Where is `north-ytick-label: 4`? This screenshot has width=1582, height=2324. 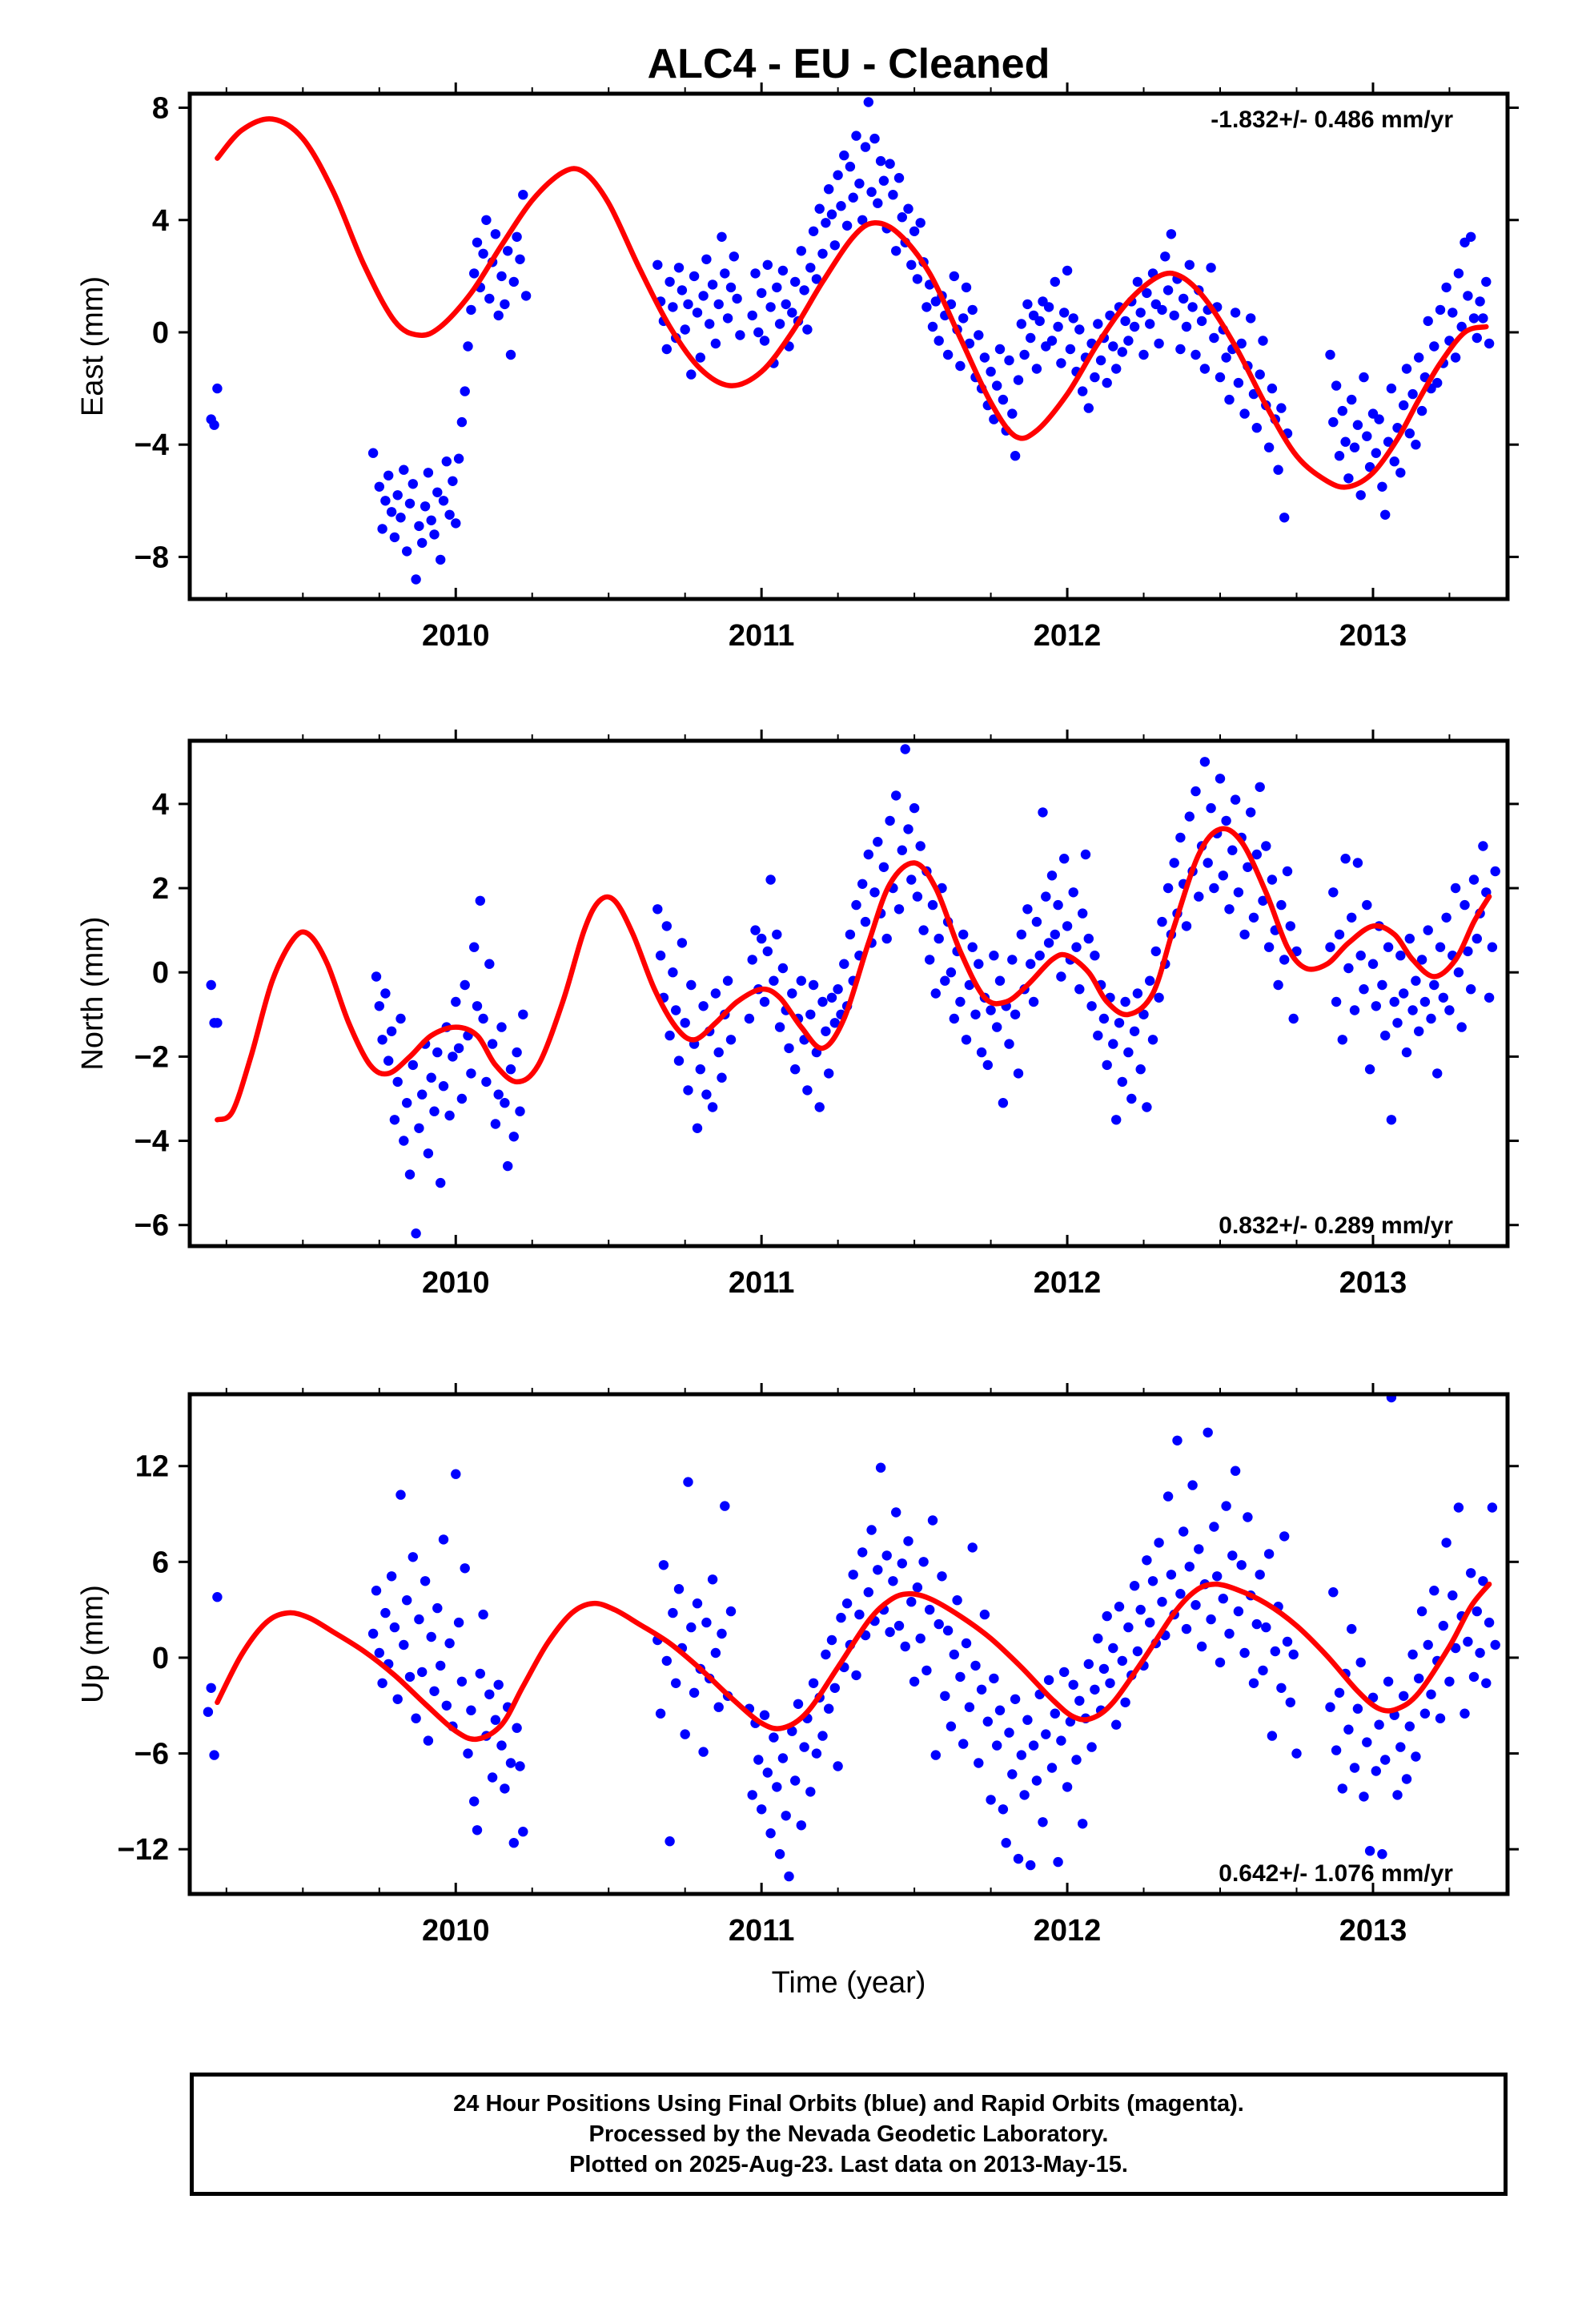
north-ytick-label: 4 is located at coordinates (161, 805).